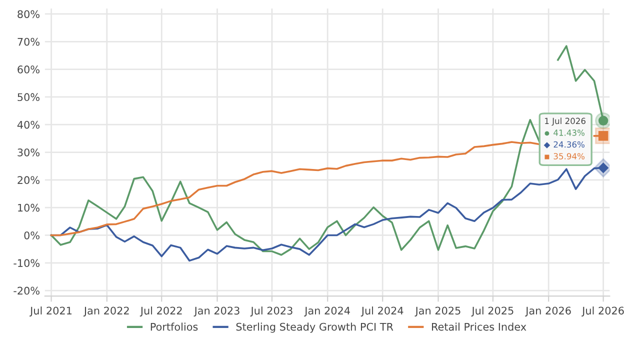  What do you see at coordinates (569, 133) in the screenshot?
I see `annotation: 41.43%` at bounding box center [569, 133].